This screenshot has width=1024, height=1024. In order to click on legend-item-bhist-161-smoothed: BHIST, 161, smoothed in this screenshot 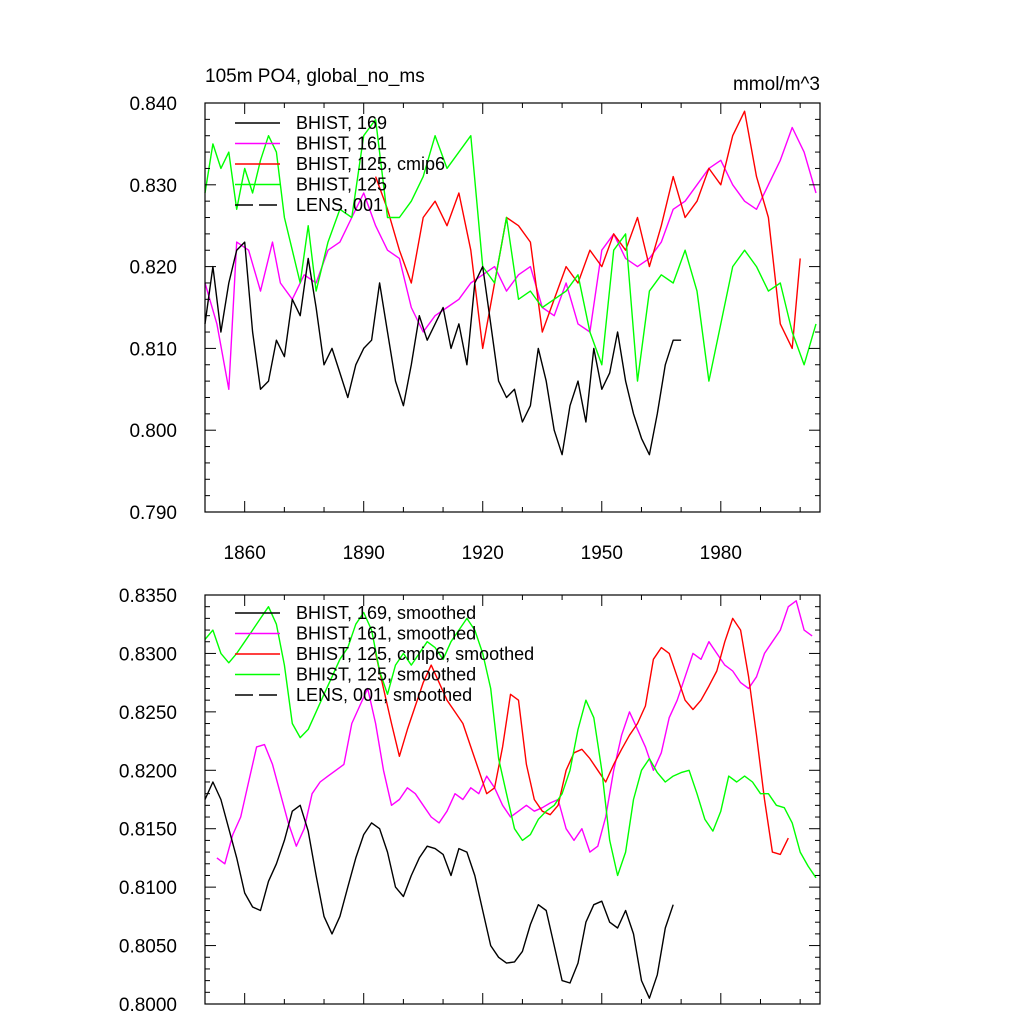, I will do `click(355, 634)`.